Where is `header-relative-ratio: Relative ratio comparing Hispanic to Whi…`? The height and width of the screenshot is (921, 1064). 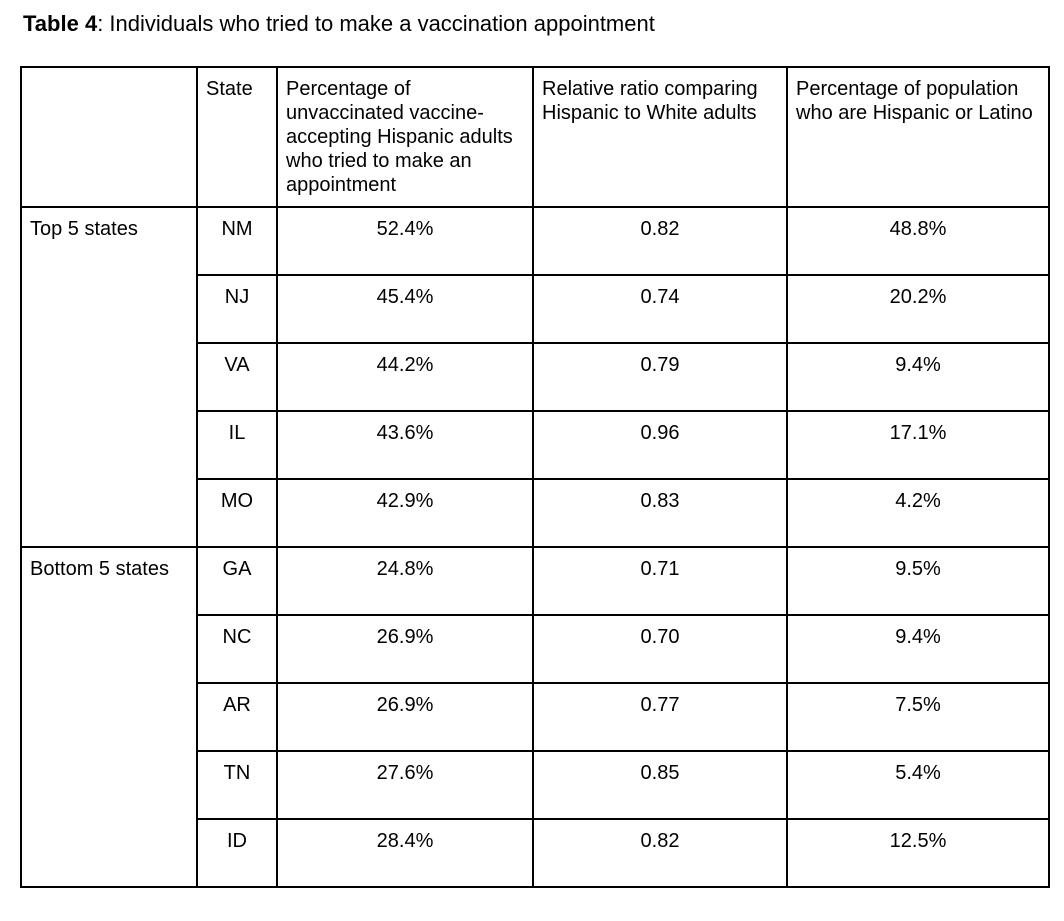 header-relative-ratio: Relative ratio comparing Hispanic to Whi… is located at coordinates (660, 137).